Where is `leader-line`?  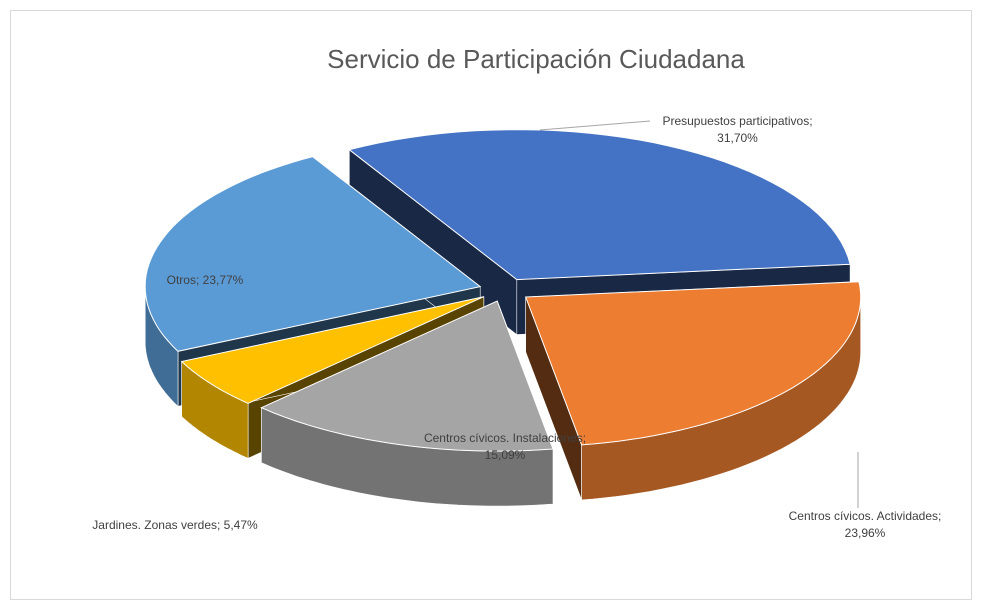
leader-line is located at coordinates (595, 125).